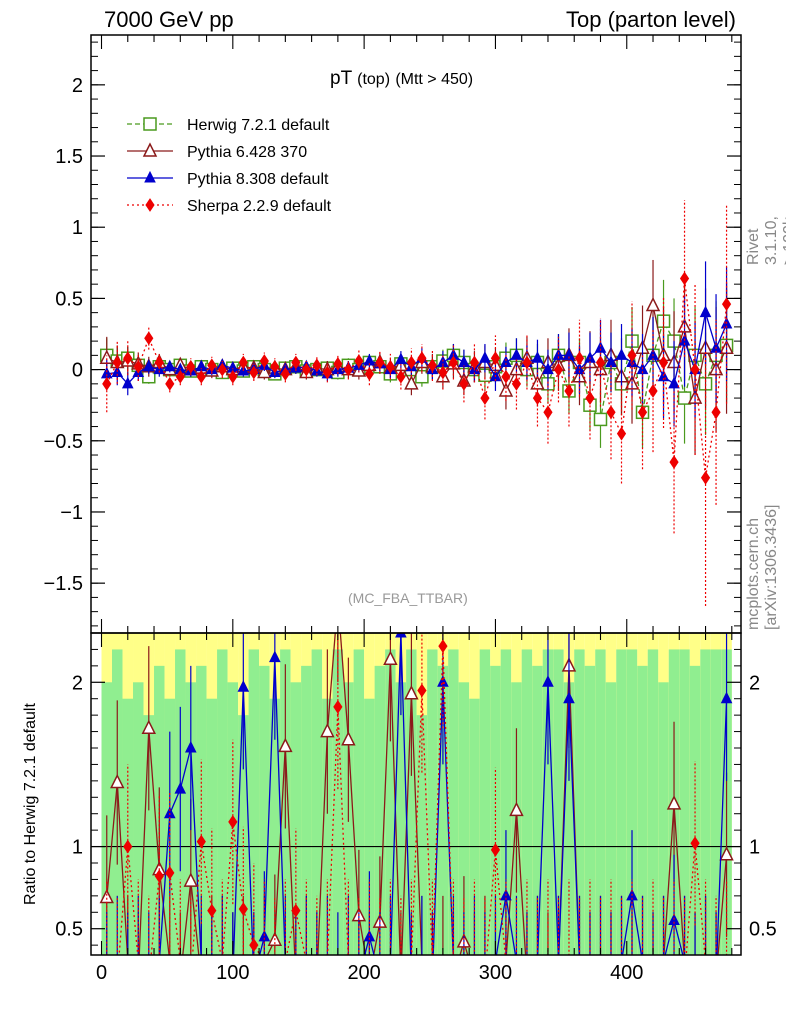 This screenshot has width=786, height=1024. Describe the element at coordinates (150, 176) in the screenshot. I see `legend-pythia8-marker` at that location.